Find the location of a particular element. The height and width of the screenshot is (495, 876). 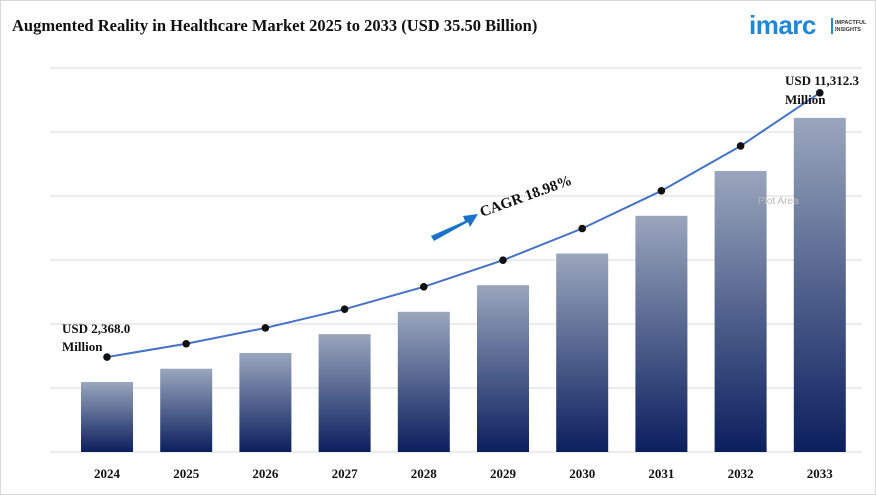

x-tick-label: 2030 is located at coordinates (582, 473).